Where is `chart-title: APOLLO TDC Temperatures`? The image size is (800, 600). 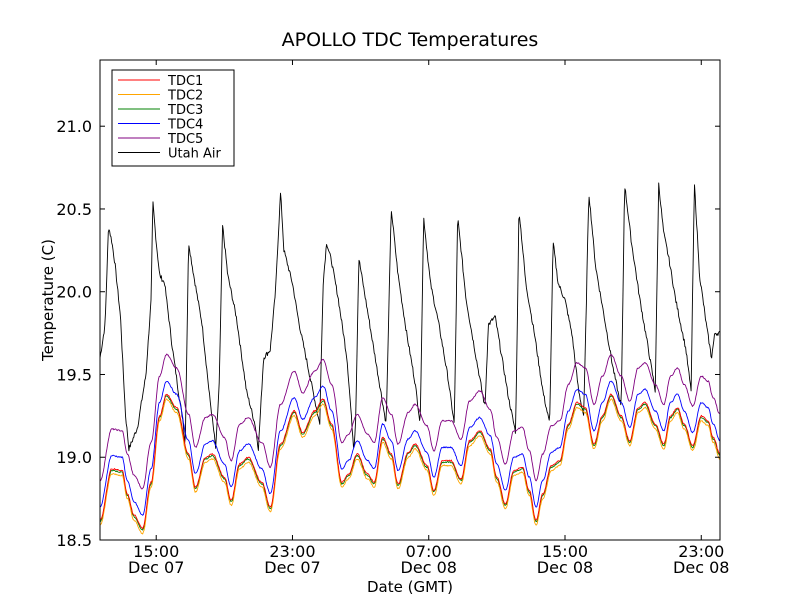 chart-title: APOLLO TDC Temperatures is located at coordinates (410, 40).